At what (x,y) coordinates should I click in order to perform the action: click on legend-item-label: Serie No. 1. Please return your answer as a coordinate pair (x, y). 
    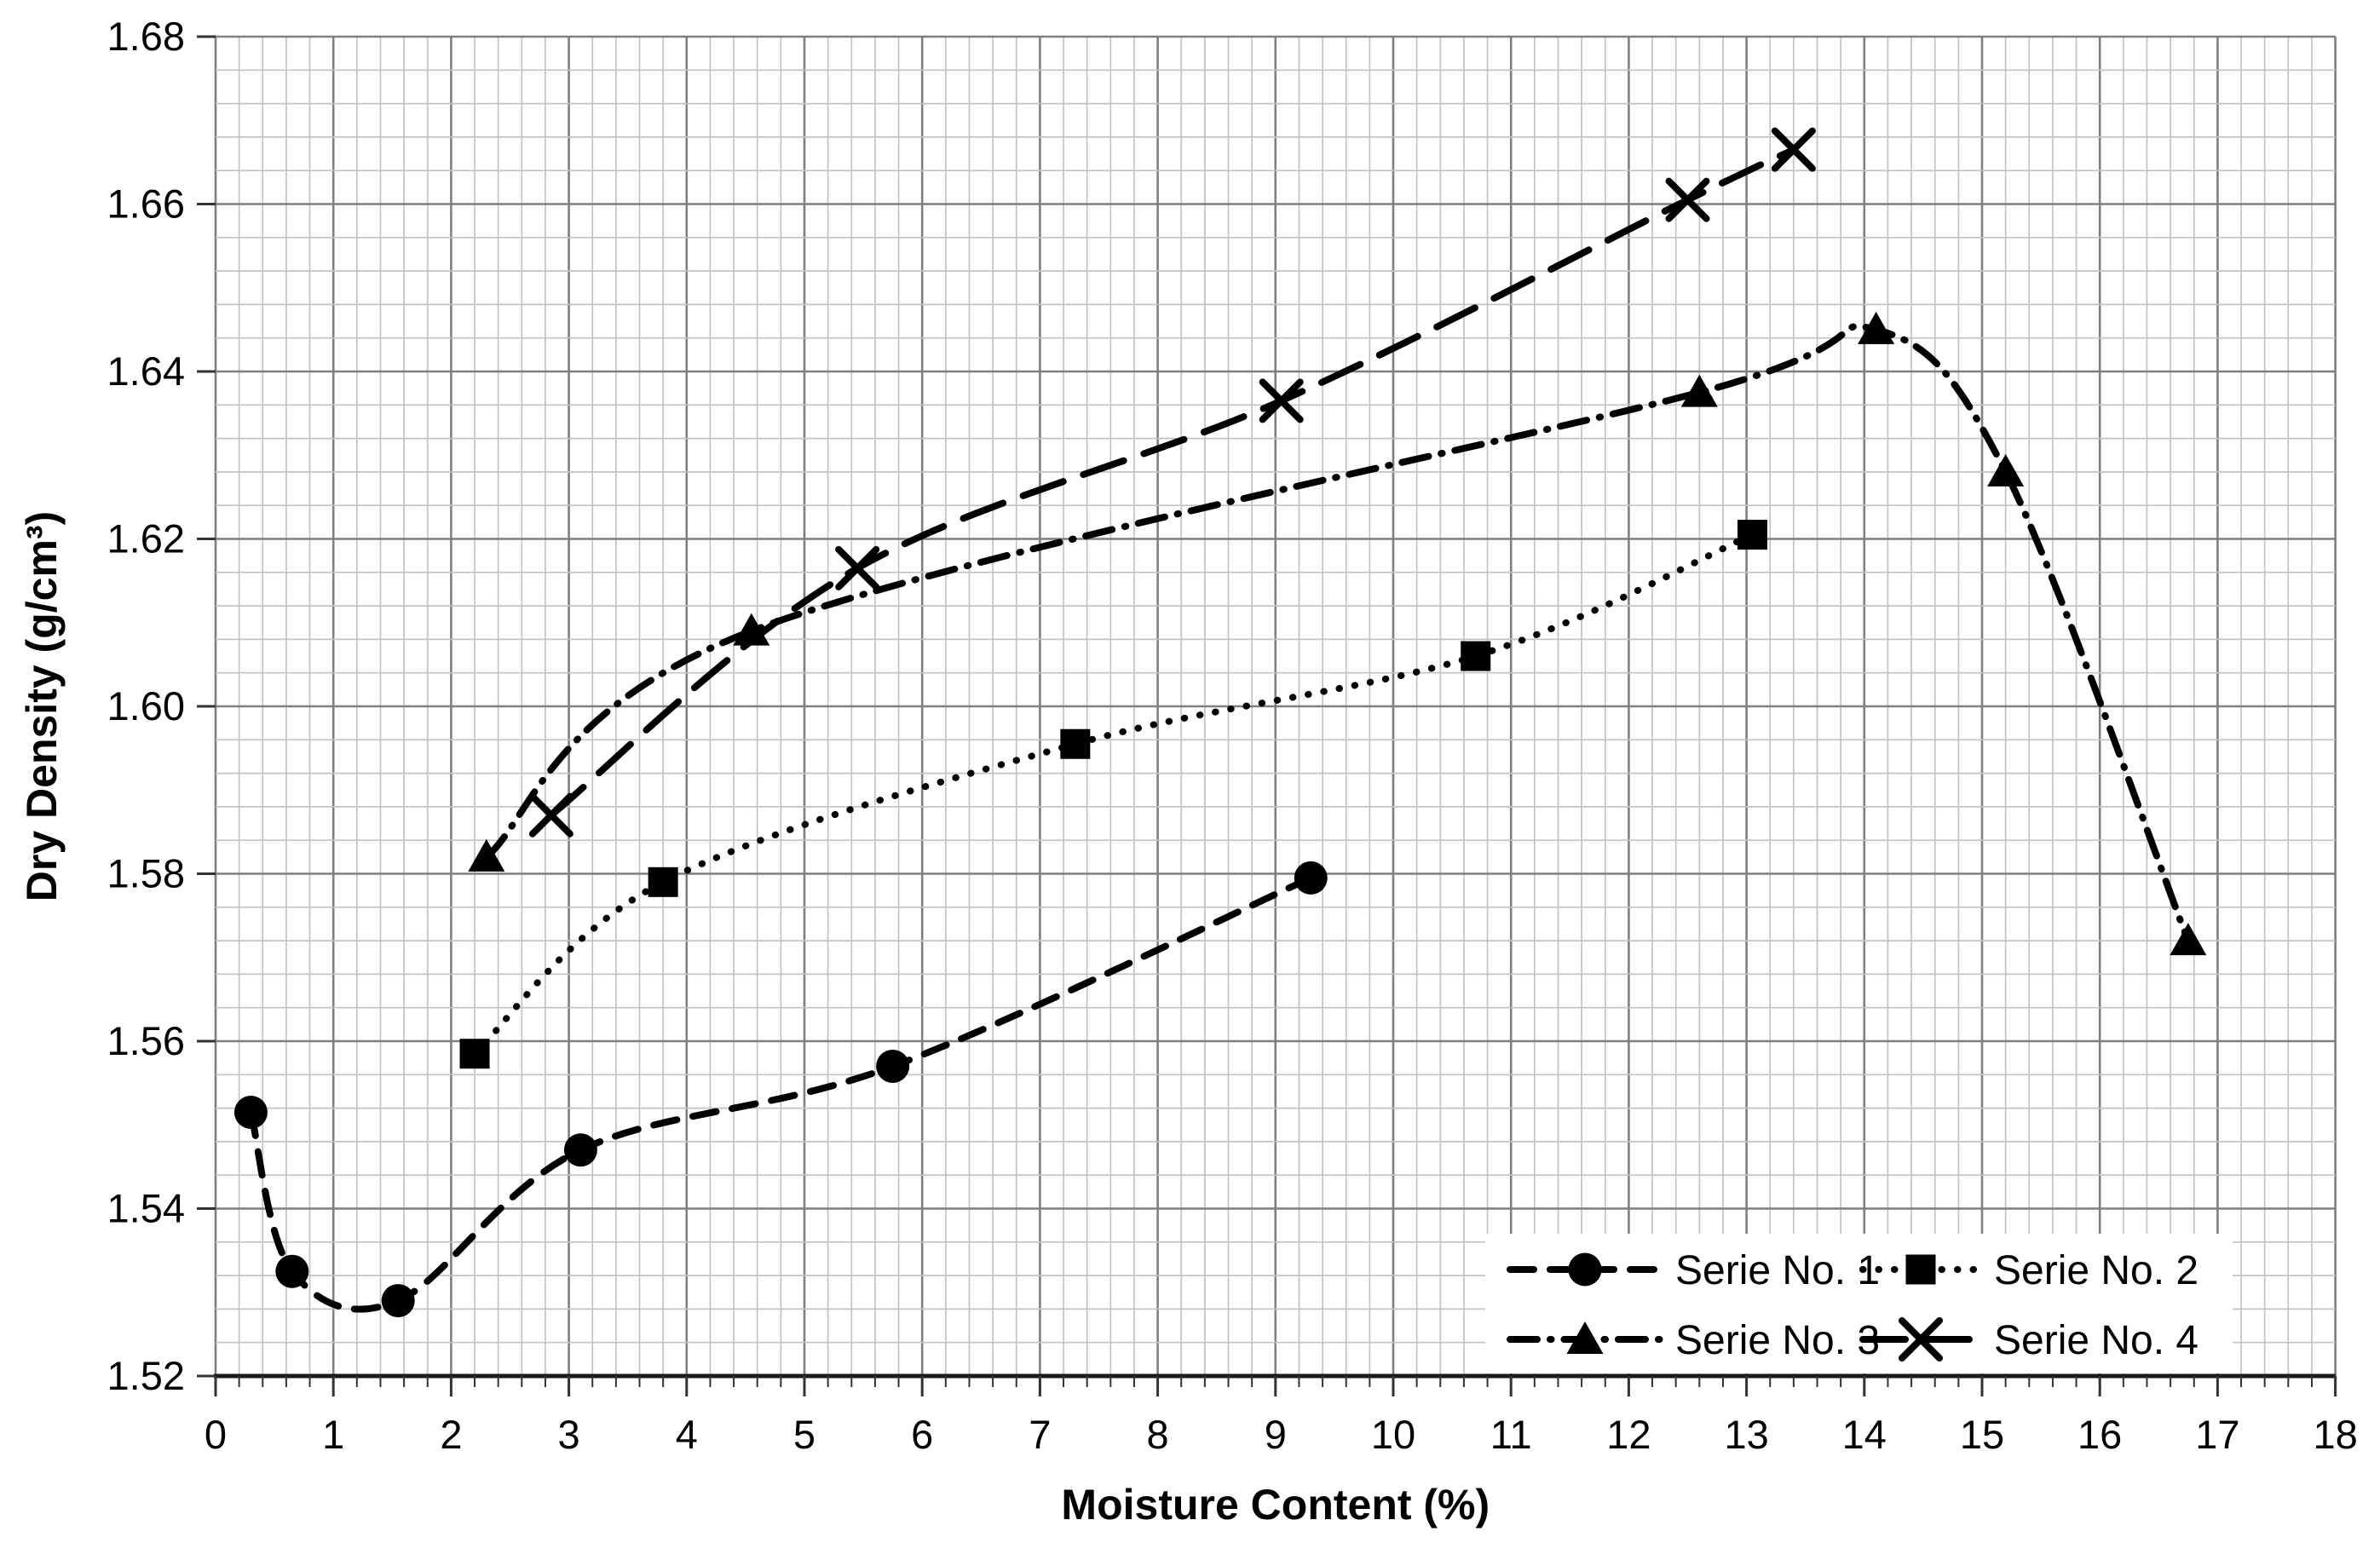
    Looking at the image, I should click on (1777, 1270).